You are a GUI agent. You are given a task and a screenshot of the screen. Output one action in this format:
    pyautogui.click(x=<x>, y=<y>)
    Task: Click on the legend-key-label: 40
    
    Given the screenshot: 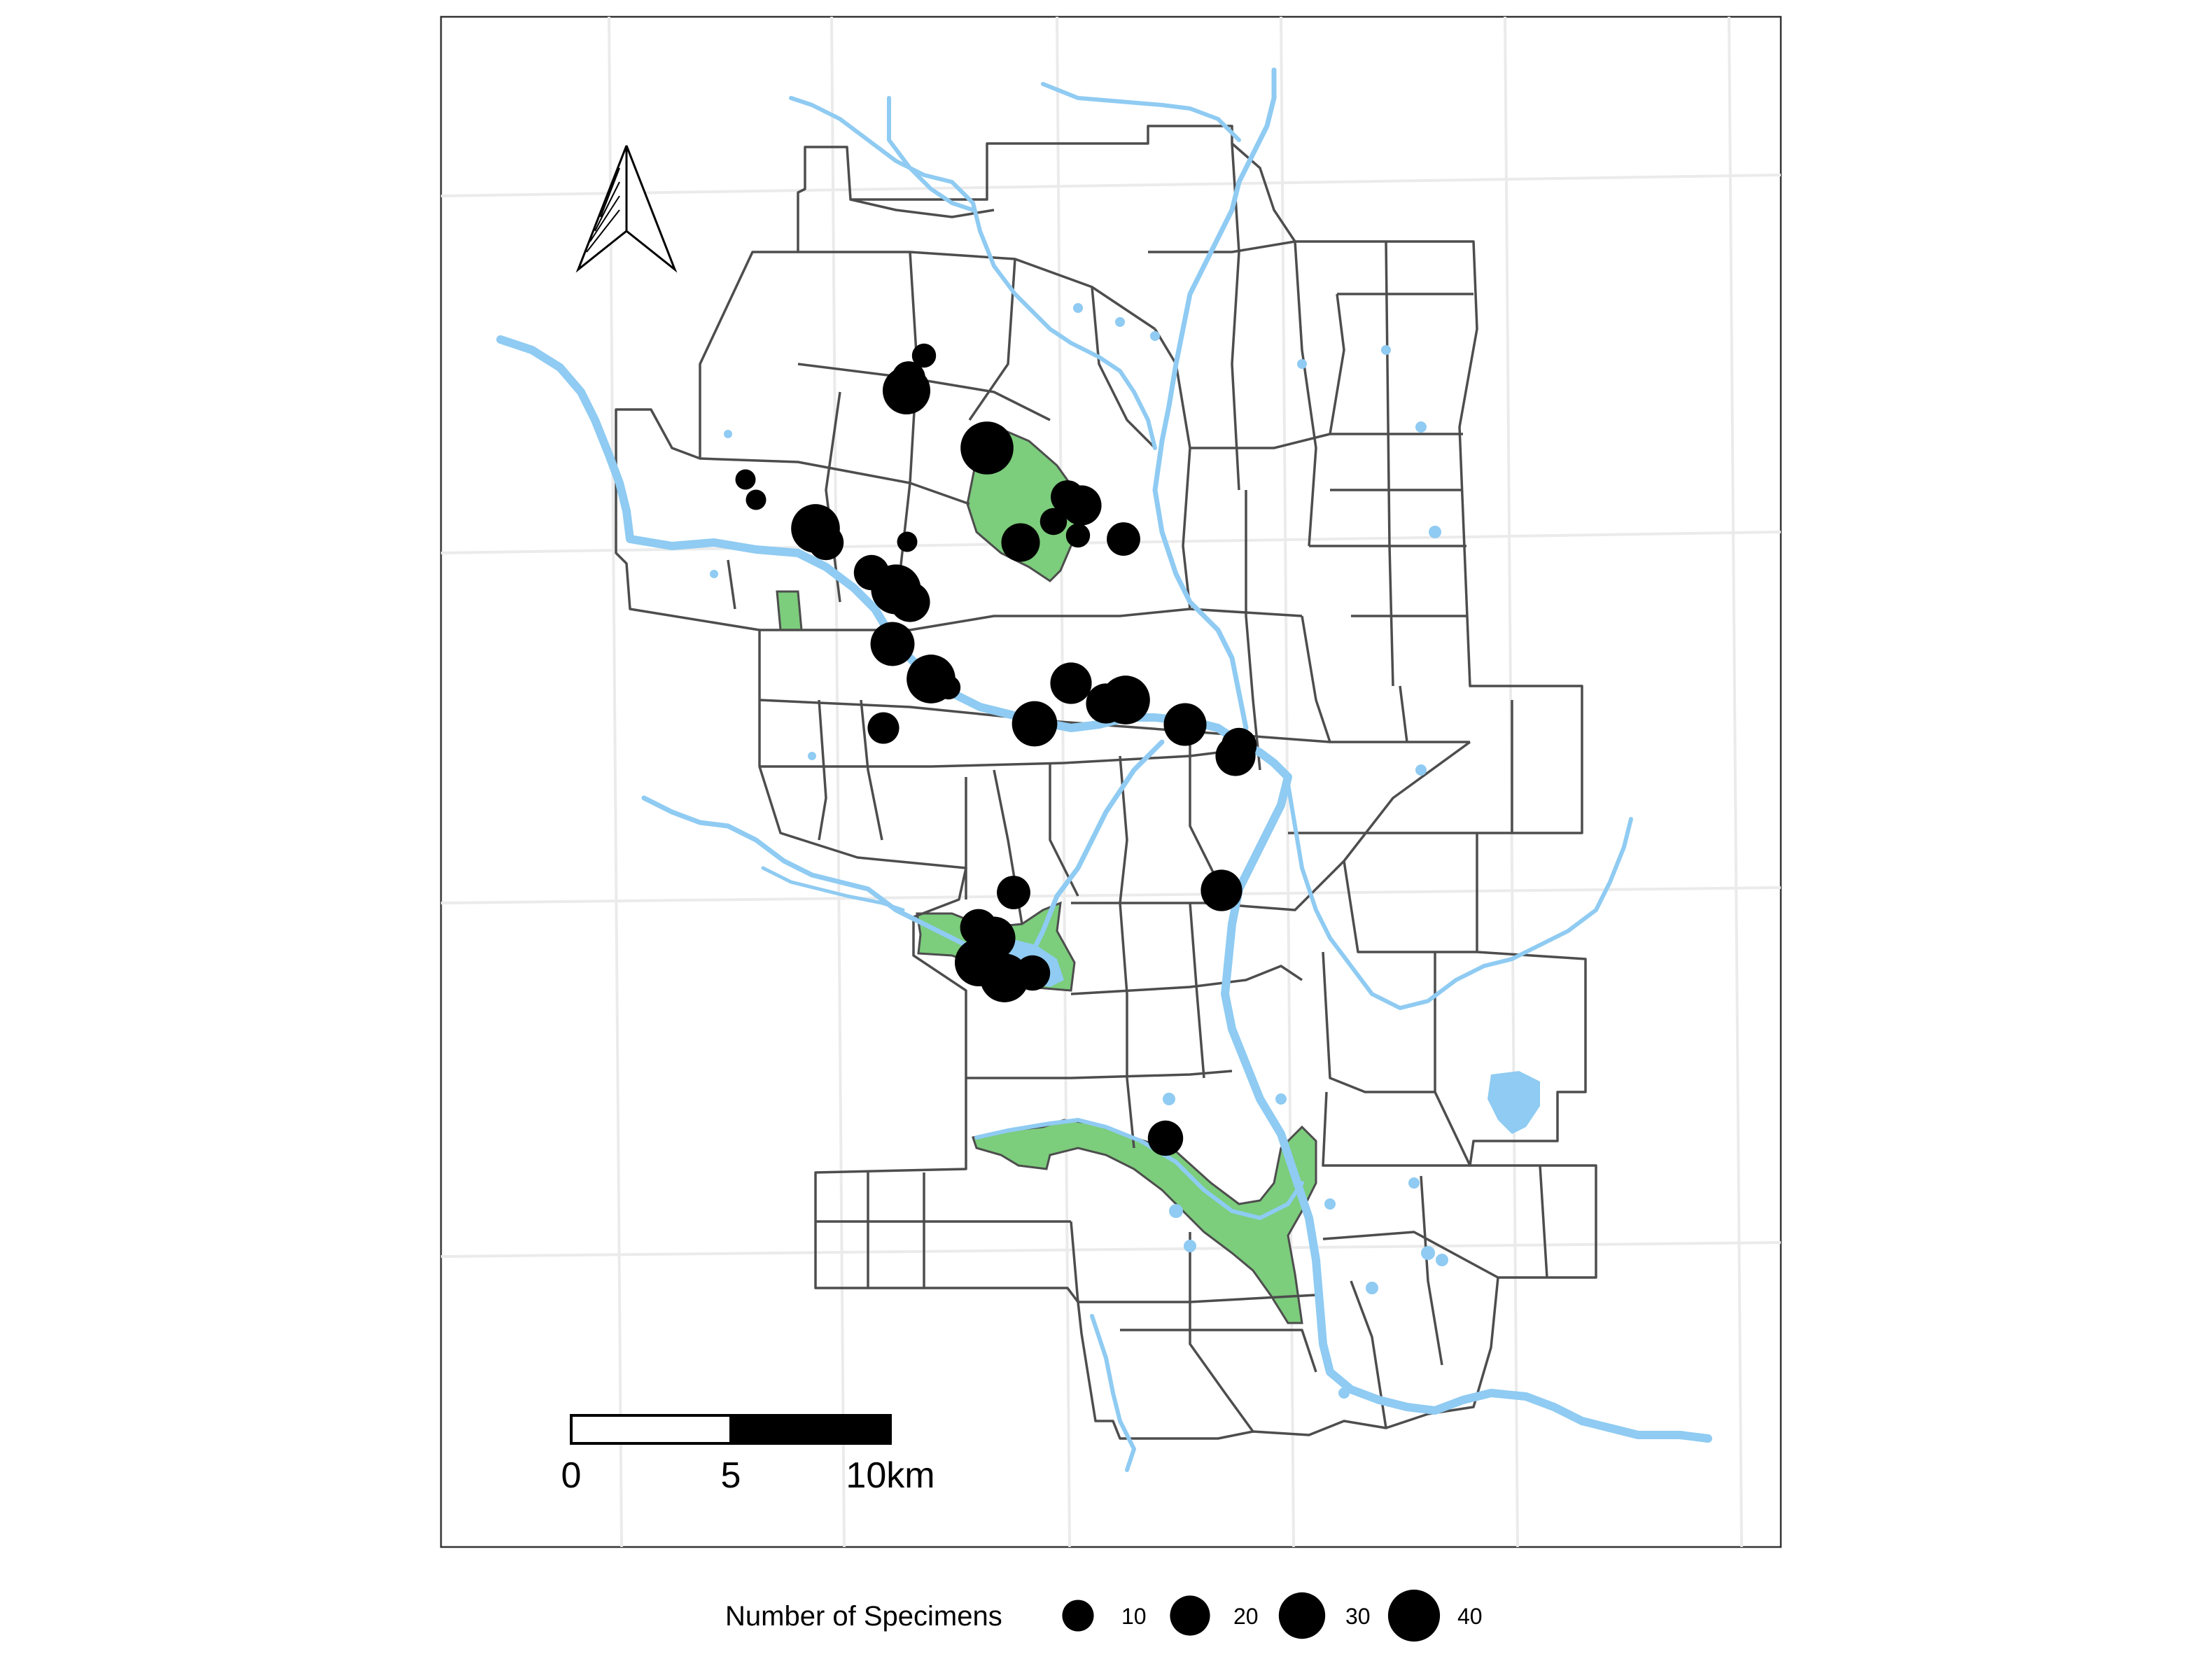 What is the action you would take?
    pyautogui.click(x=1470, y=1616)
    